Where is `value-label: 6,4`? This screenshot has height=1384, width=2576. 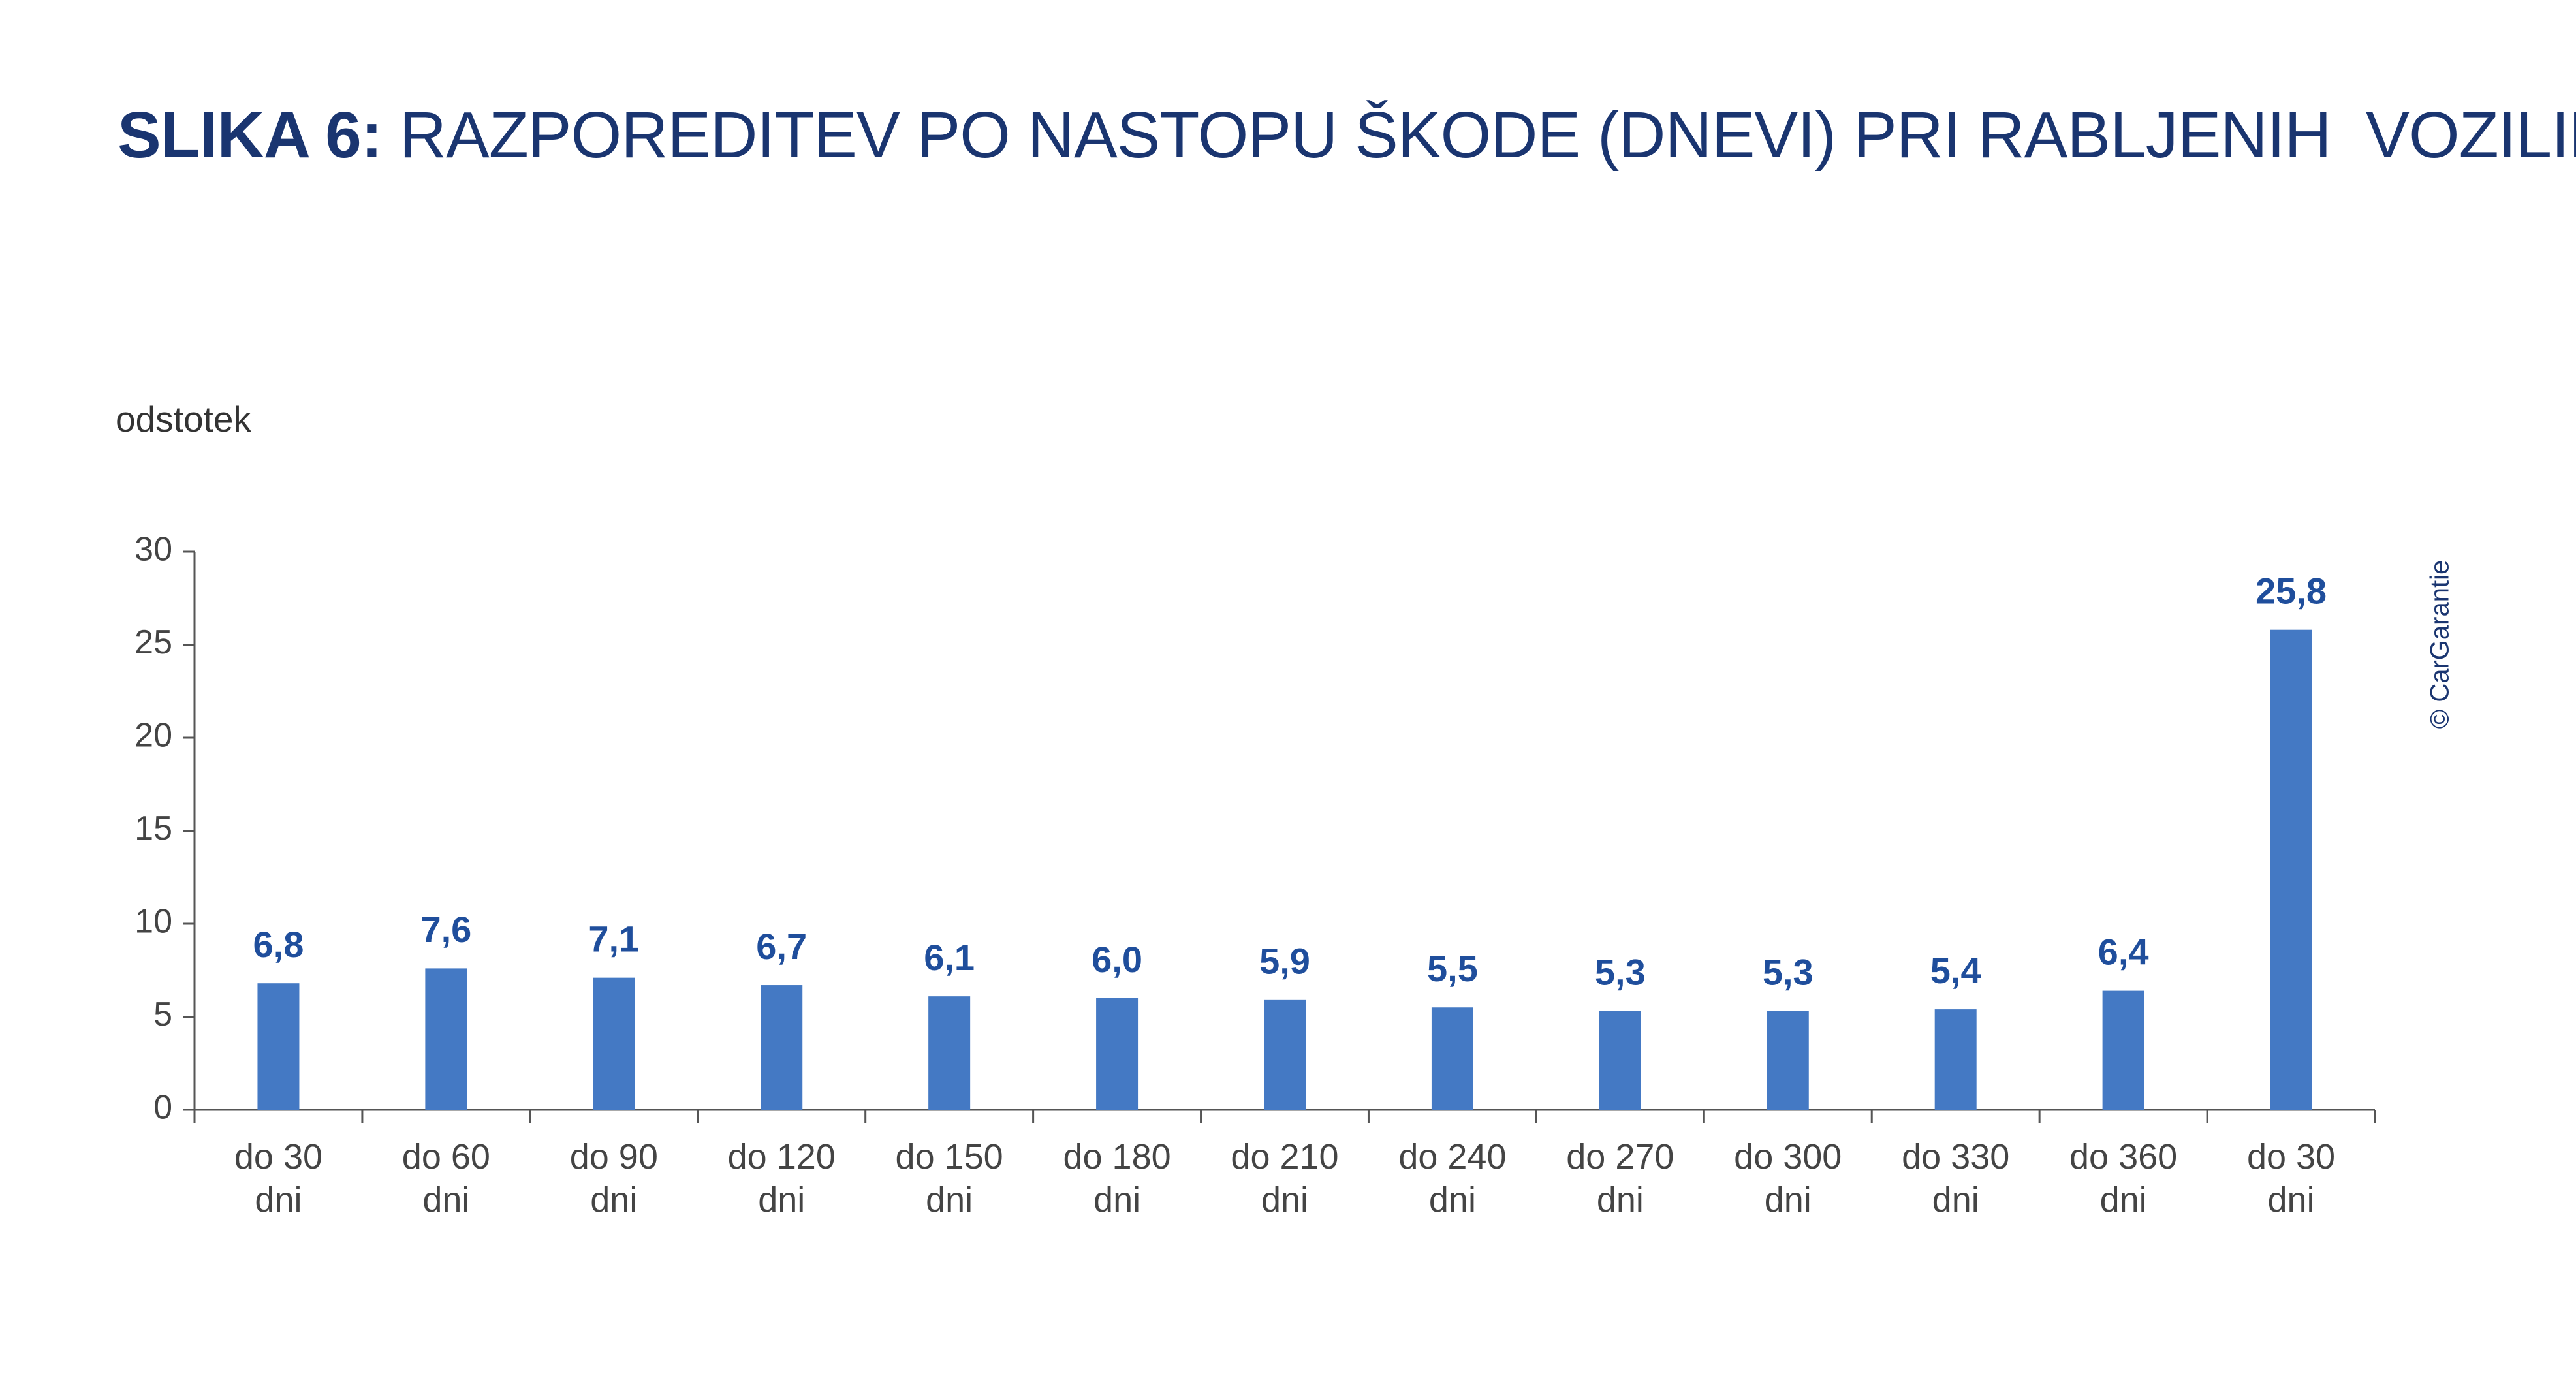
value-label: 6,4 is located at coordinates (2123, 951).